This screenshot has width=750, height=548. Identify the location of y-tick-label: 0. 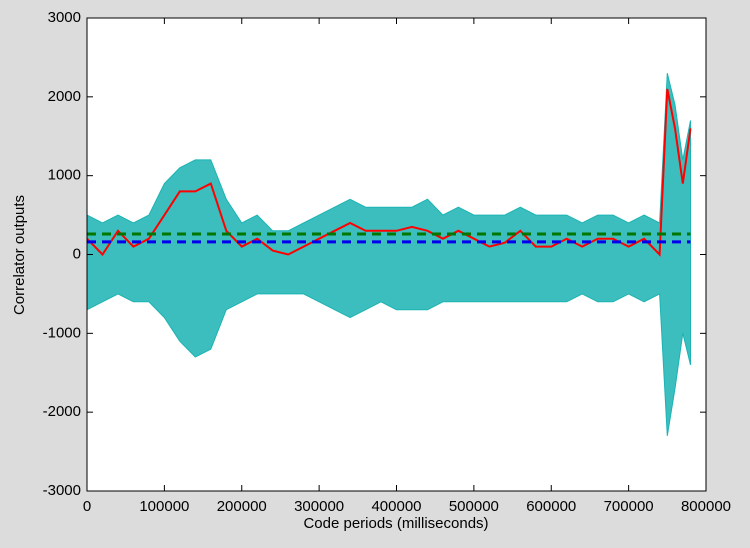
(77, 253).